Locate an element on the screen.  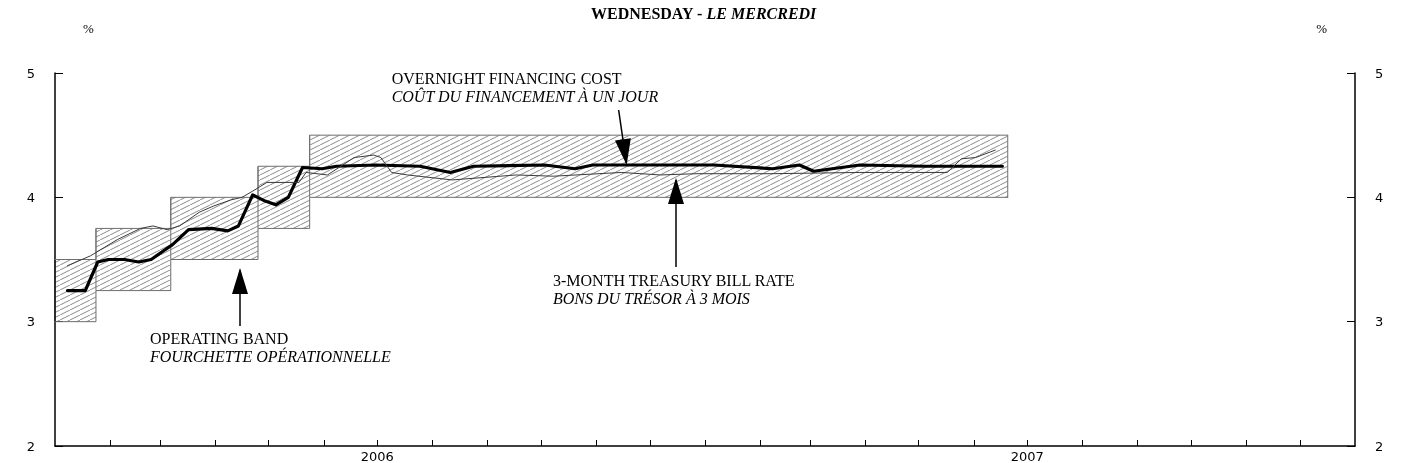
y-tick-label: 4 is located at coordinates (30, 197).